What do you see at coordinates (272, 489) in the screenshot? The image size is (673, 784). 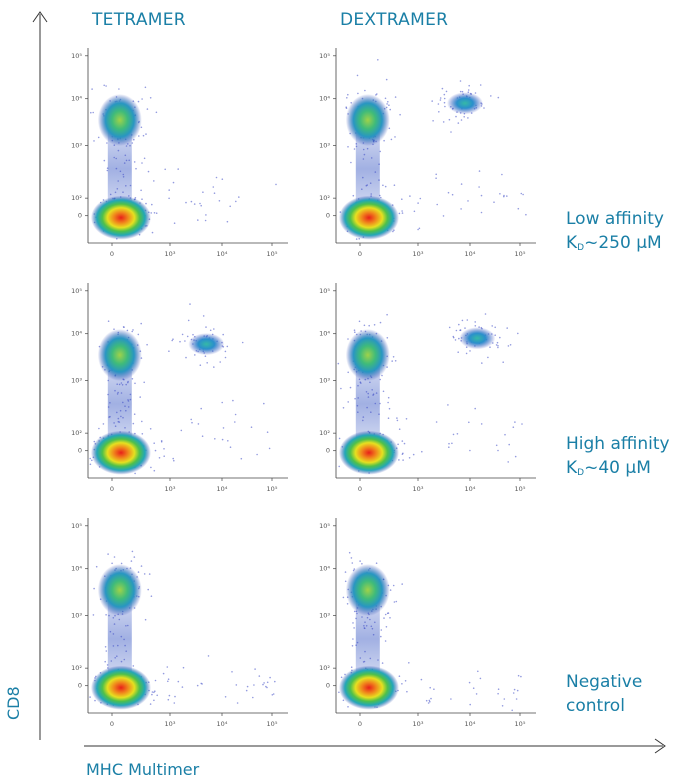 I see `x-tick-label: 10⁵` at bounding box center [272, 489].